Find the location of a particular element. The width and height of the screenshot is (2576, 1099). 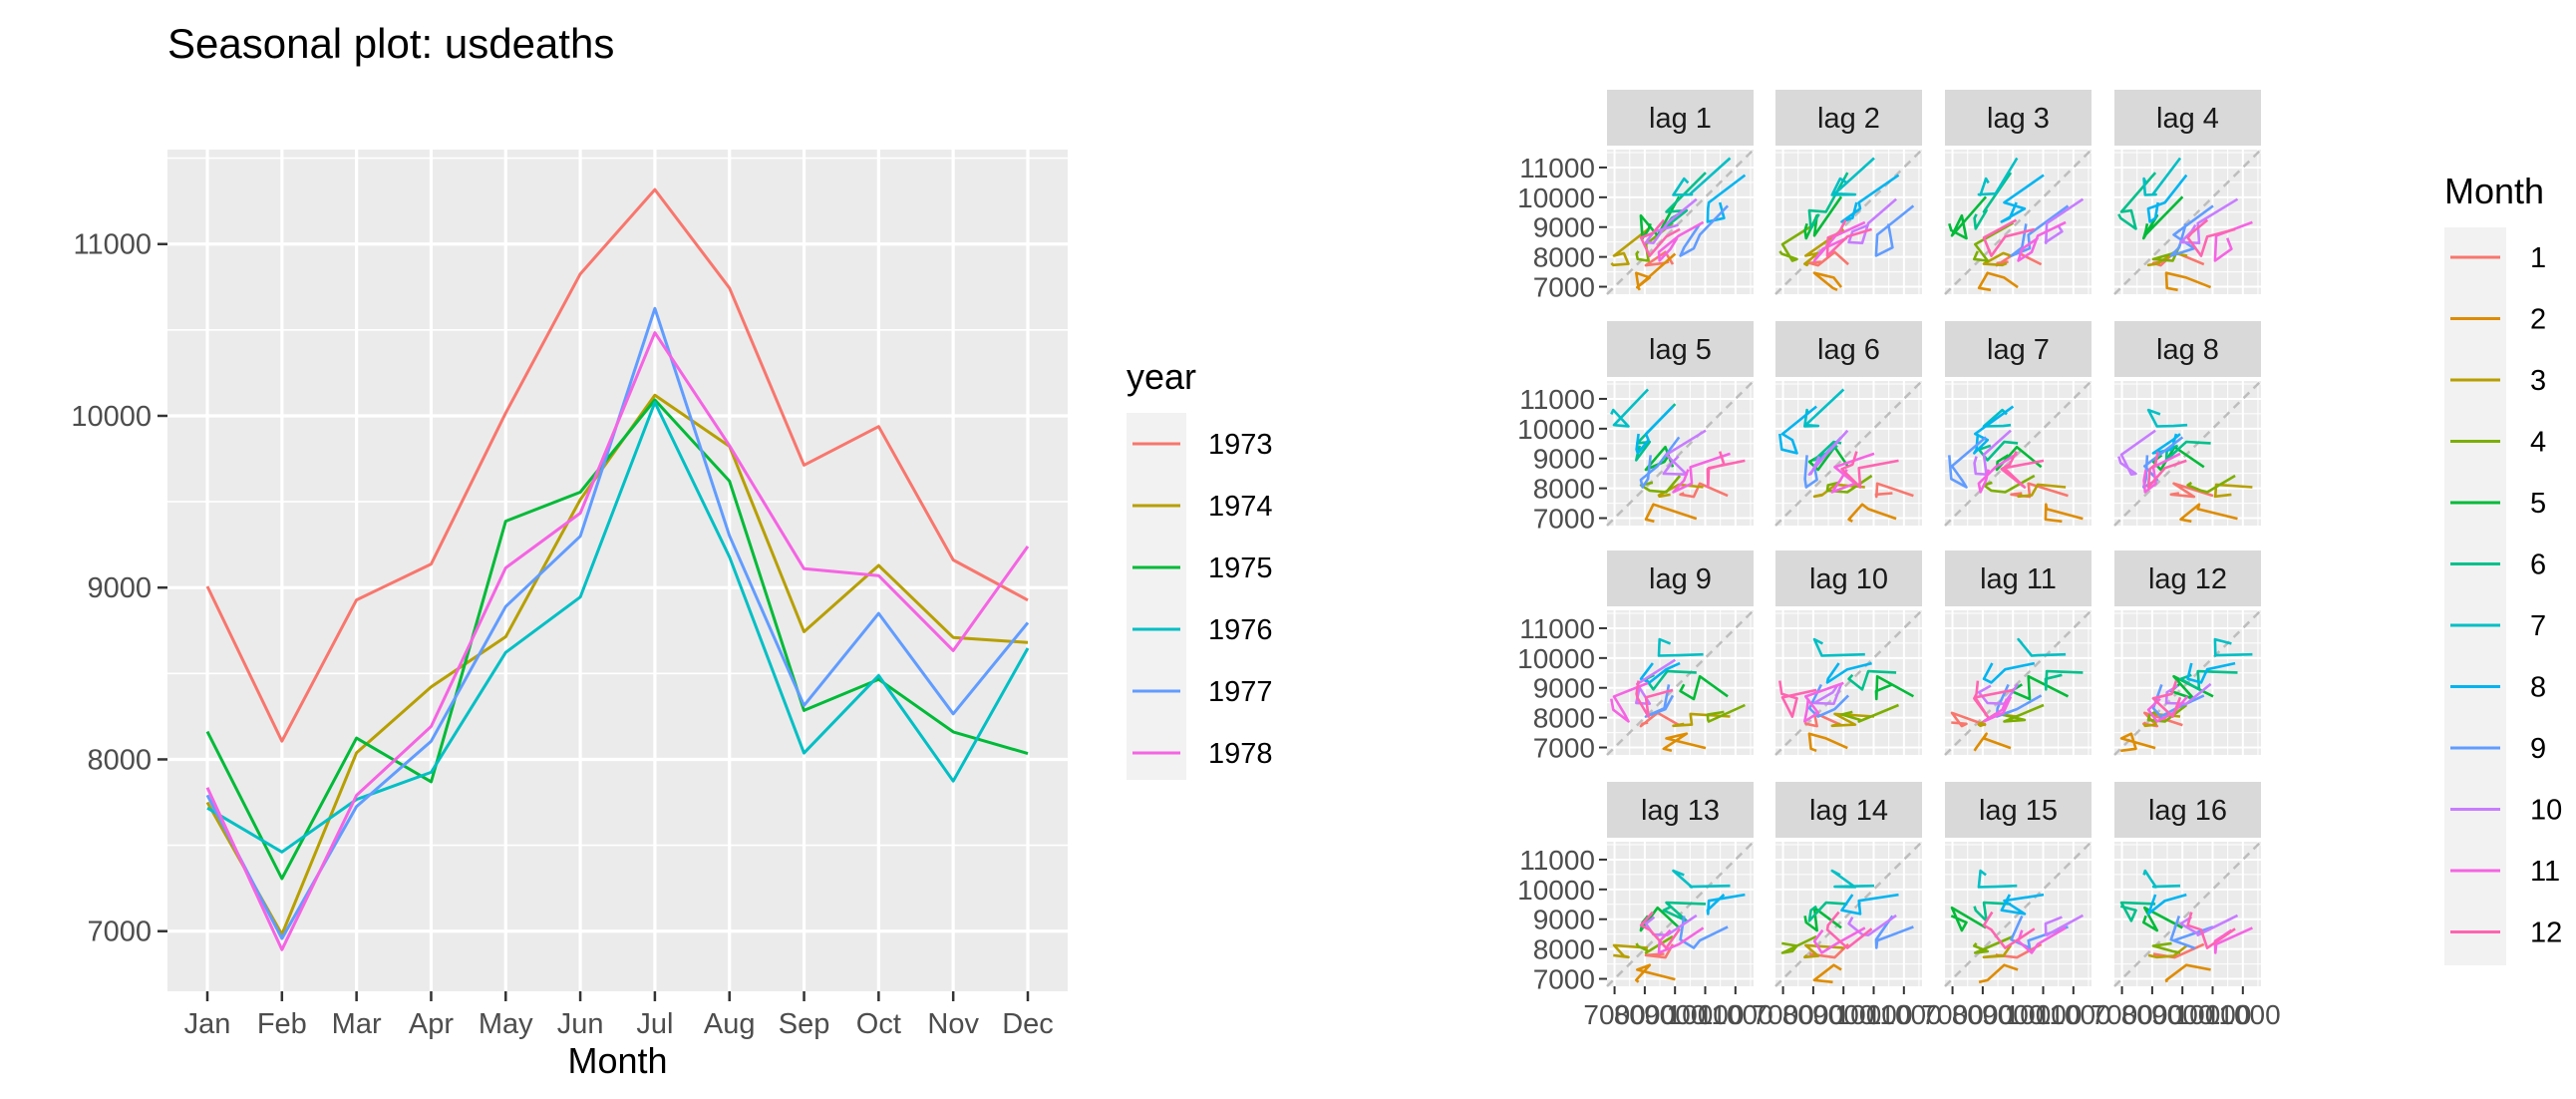

lag-strip-label: lag 5 is located at coordinates (1680, 350).